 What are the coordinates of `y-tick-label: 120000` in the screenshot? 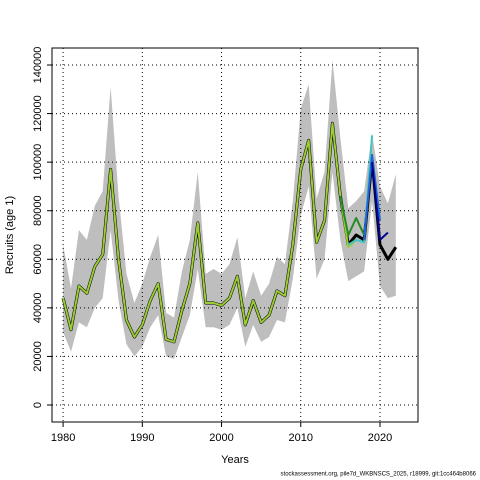 It's located at (38, 113).